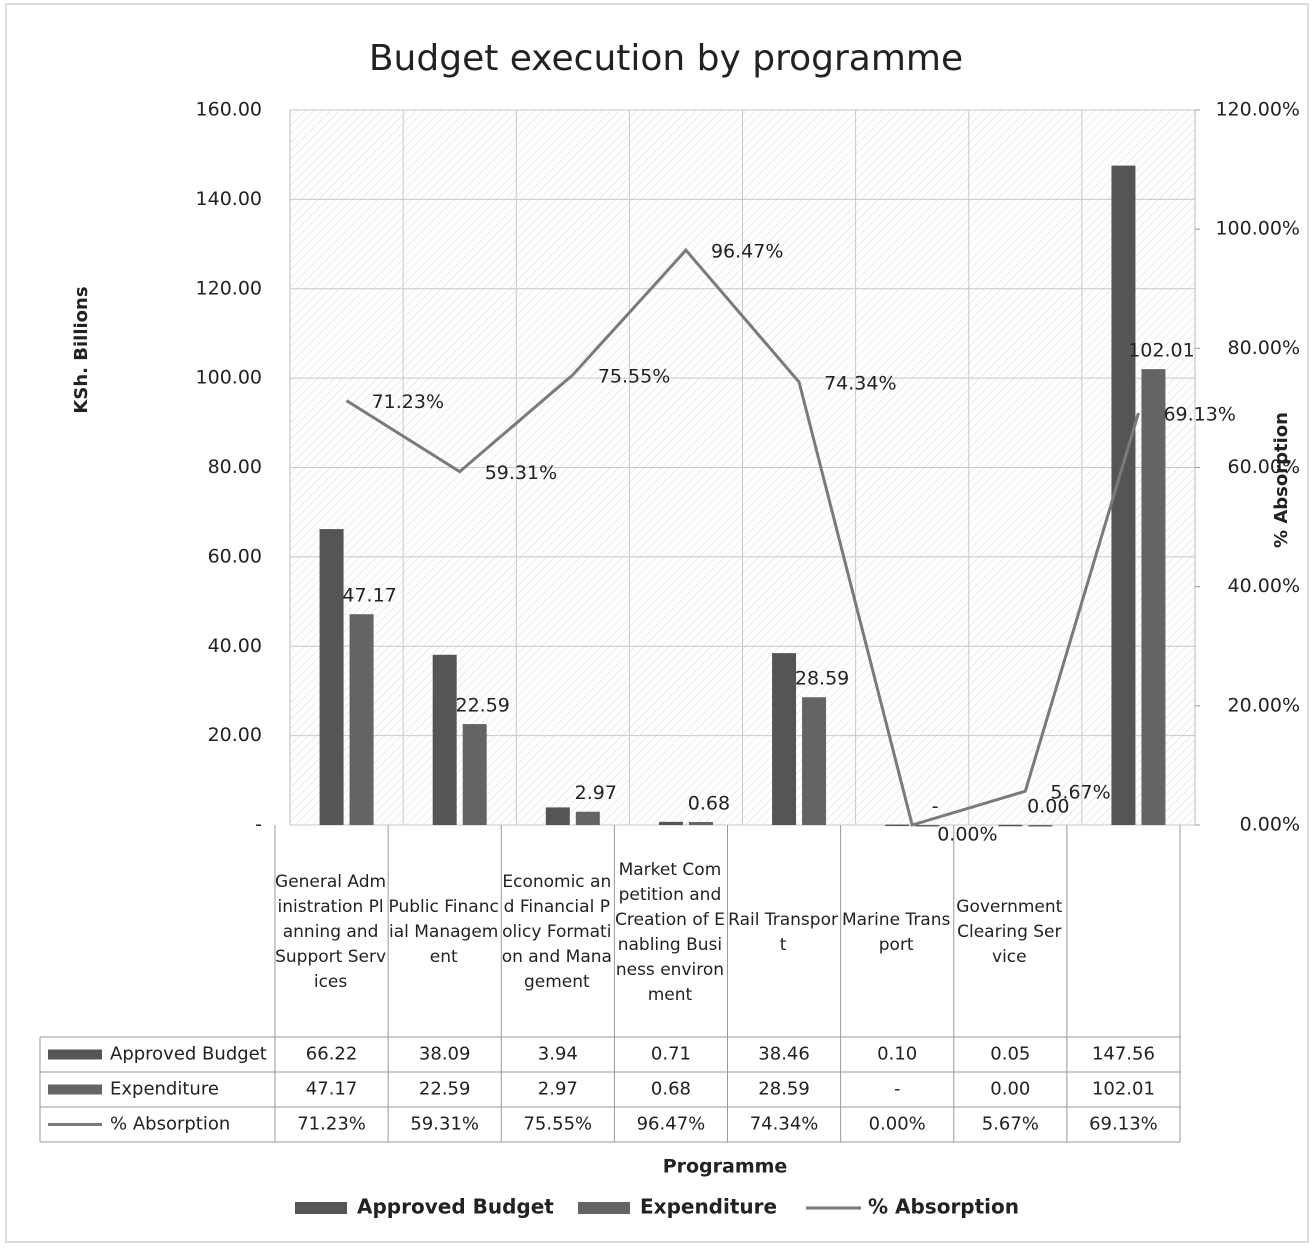  What do you see at coordinates (725, 1167) in the screenshot?
I see `x-axis-label: Programme` at bounding box center [725, 1167].